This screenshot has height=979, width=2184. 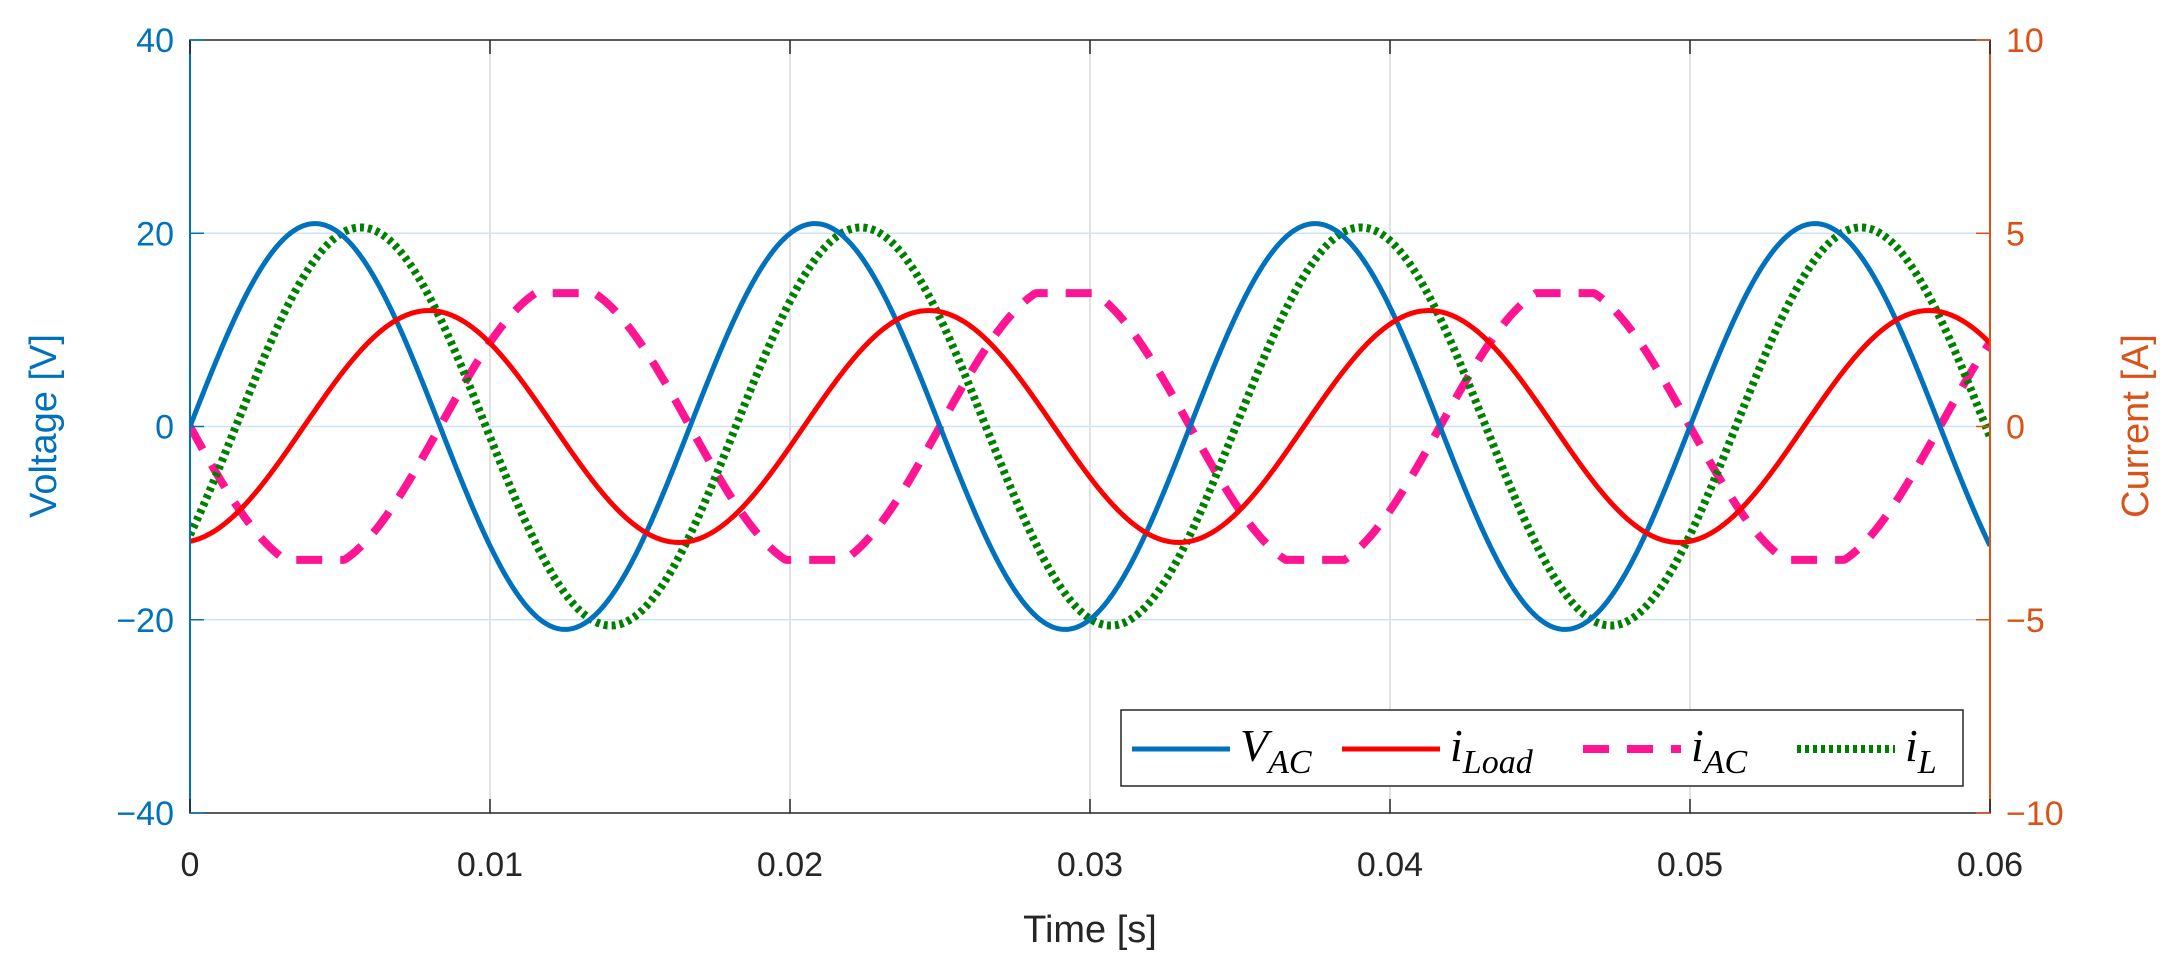 I want to click on y-left-tick-label: 0, so click(x=164, y=428).